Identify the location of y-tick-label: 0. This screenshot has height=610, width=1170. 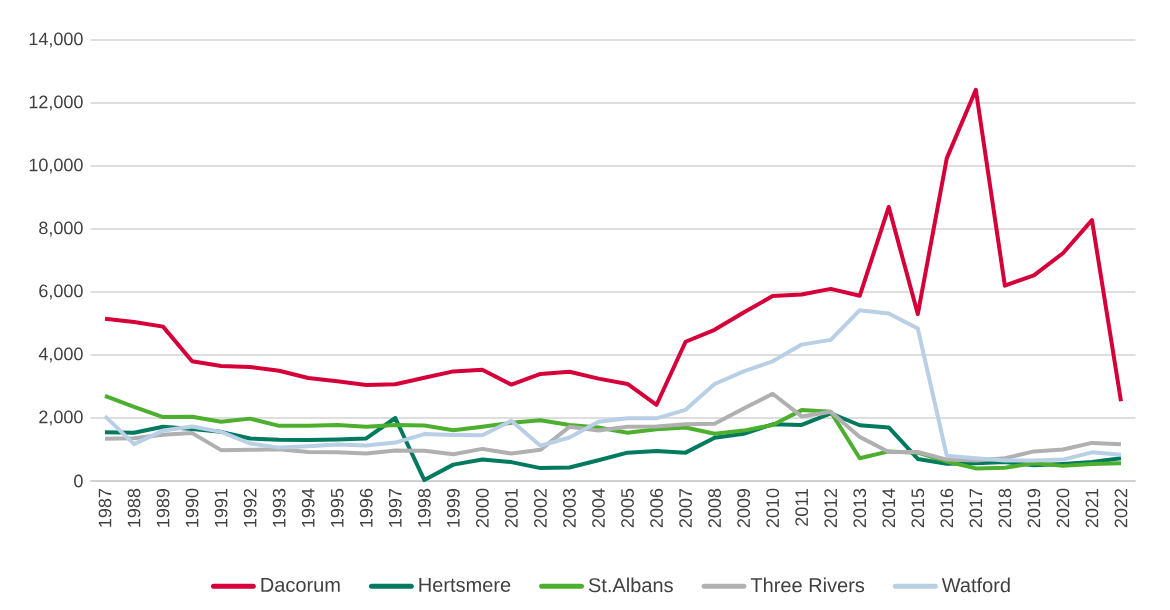
(78, 481).